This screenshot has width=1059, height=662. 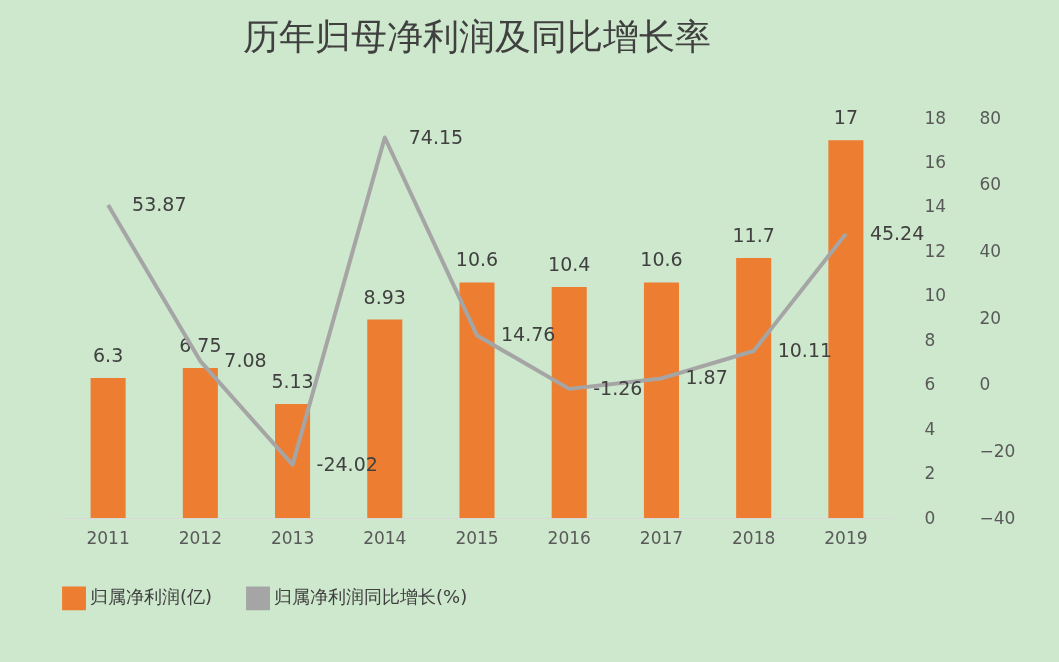 What do you see at coordinates (935, 206) in the screenshot?
I see `y-tick-label: 14` at bounding box center [935, 206].